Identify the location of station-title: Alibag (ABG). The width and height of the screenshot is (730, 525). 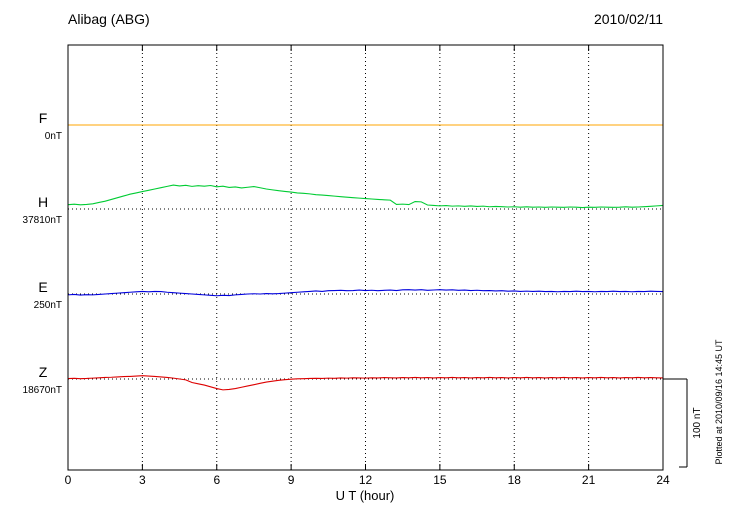
(109, 19).